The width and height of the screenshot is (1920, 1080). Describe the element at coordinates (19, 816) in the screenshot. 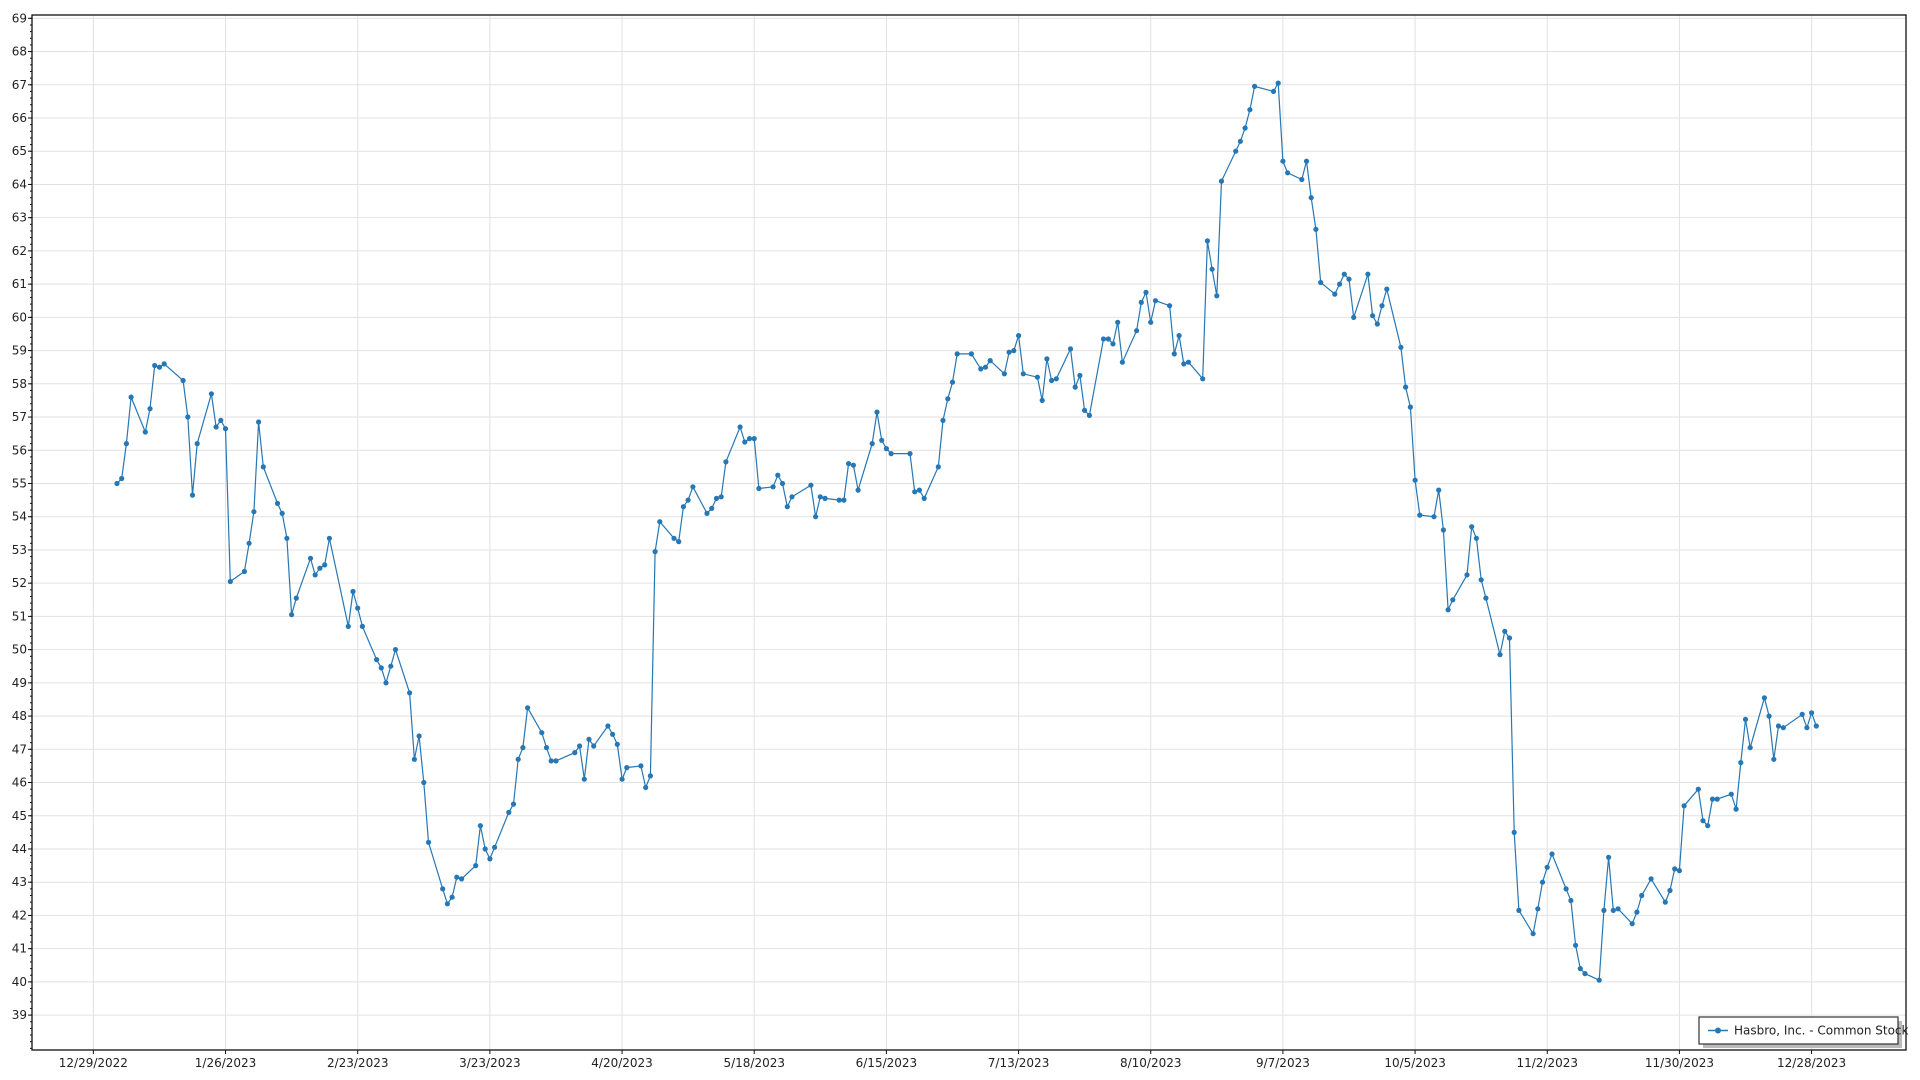

I see `y-tick-label: 45` at that location.